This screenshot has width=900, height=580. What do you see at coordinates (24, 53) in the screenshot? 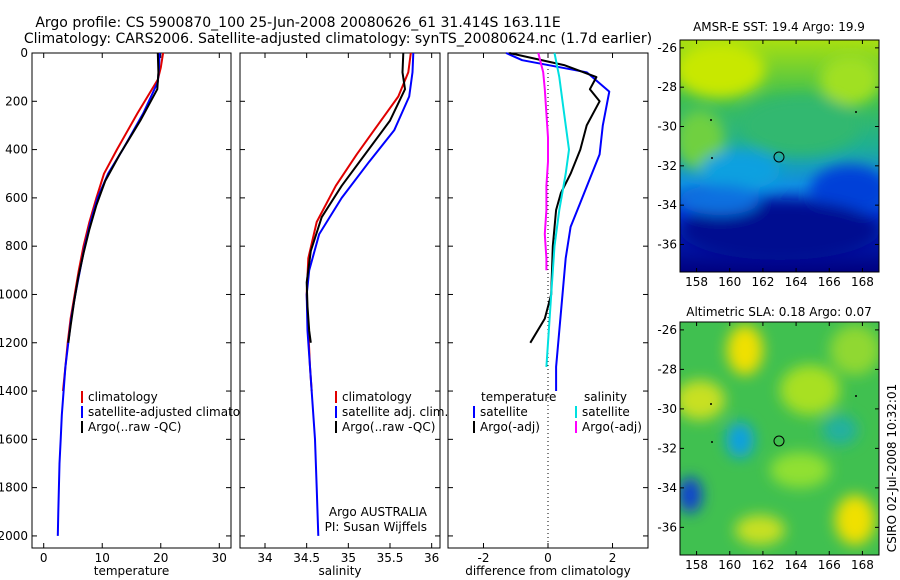
I see `y-tick-label: 0` at bounding box center [24, 53].